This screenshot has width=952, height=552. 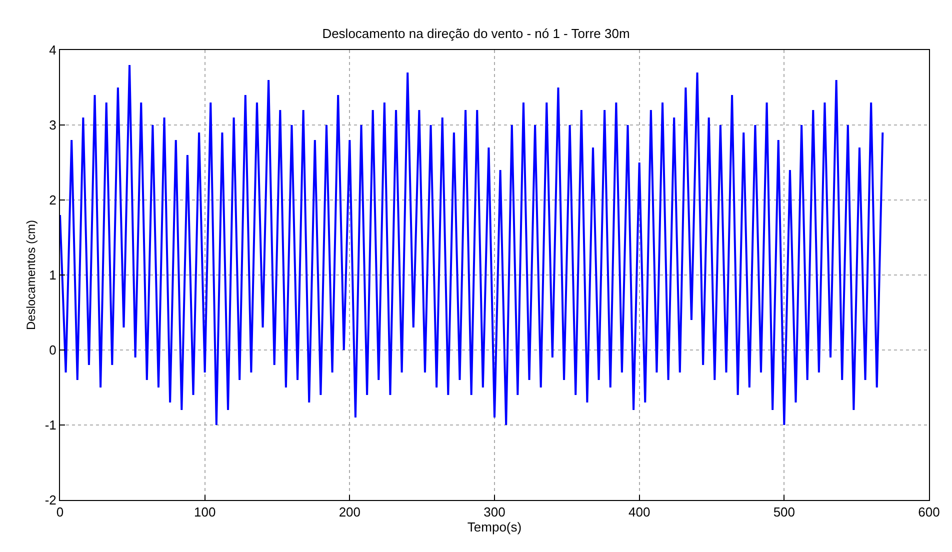 What do you see at coordinates (639, 512) in the screenshot?
I see `x-tick-label: 400` at bounding box center [639, 512].